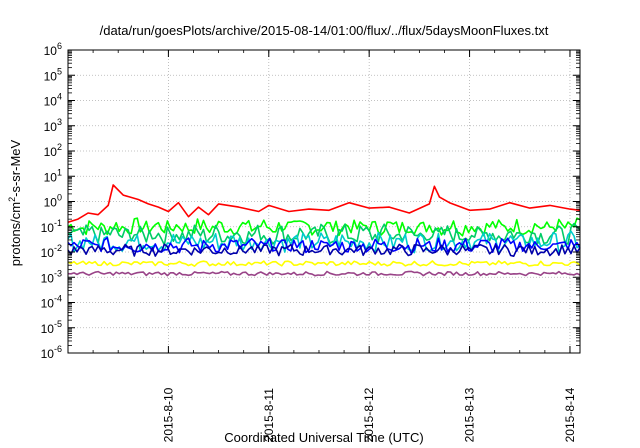 The width and height of the screenshot is (640, 448). What do you see at coordinates (51, 327) in the screenshot?
I see `y-tick-label: 10⁻⁵` at bounding box center [51, 327].